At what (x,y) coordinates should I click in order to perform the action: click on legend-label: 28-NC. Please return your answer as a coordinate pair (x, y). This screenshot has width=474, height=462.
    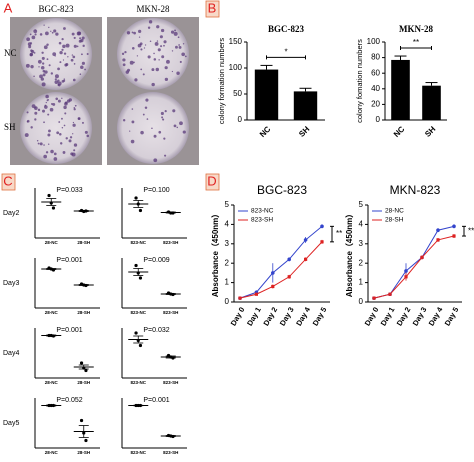
    Looking at the image, I should click on (394, 211).